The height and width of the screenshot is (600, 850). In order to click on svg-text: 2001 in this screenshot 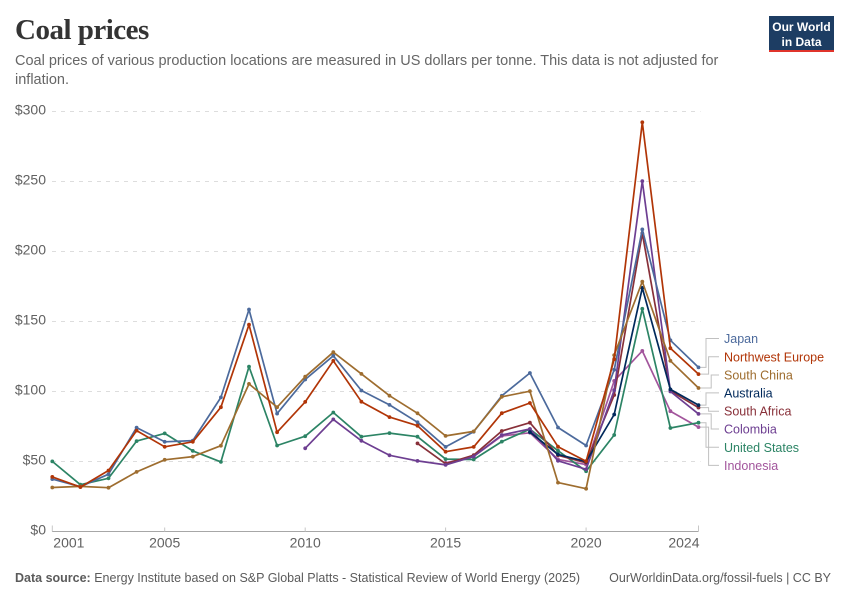, I will do `click(68, 543)`.